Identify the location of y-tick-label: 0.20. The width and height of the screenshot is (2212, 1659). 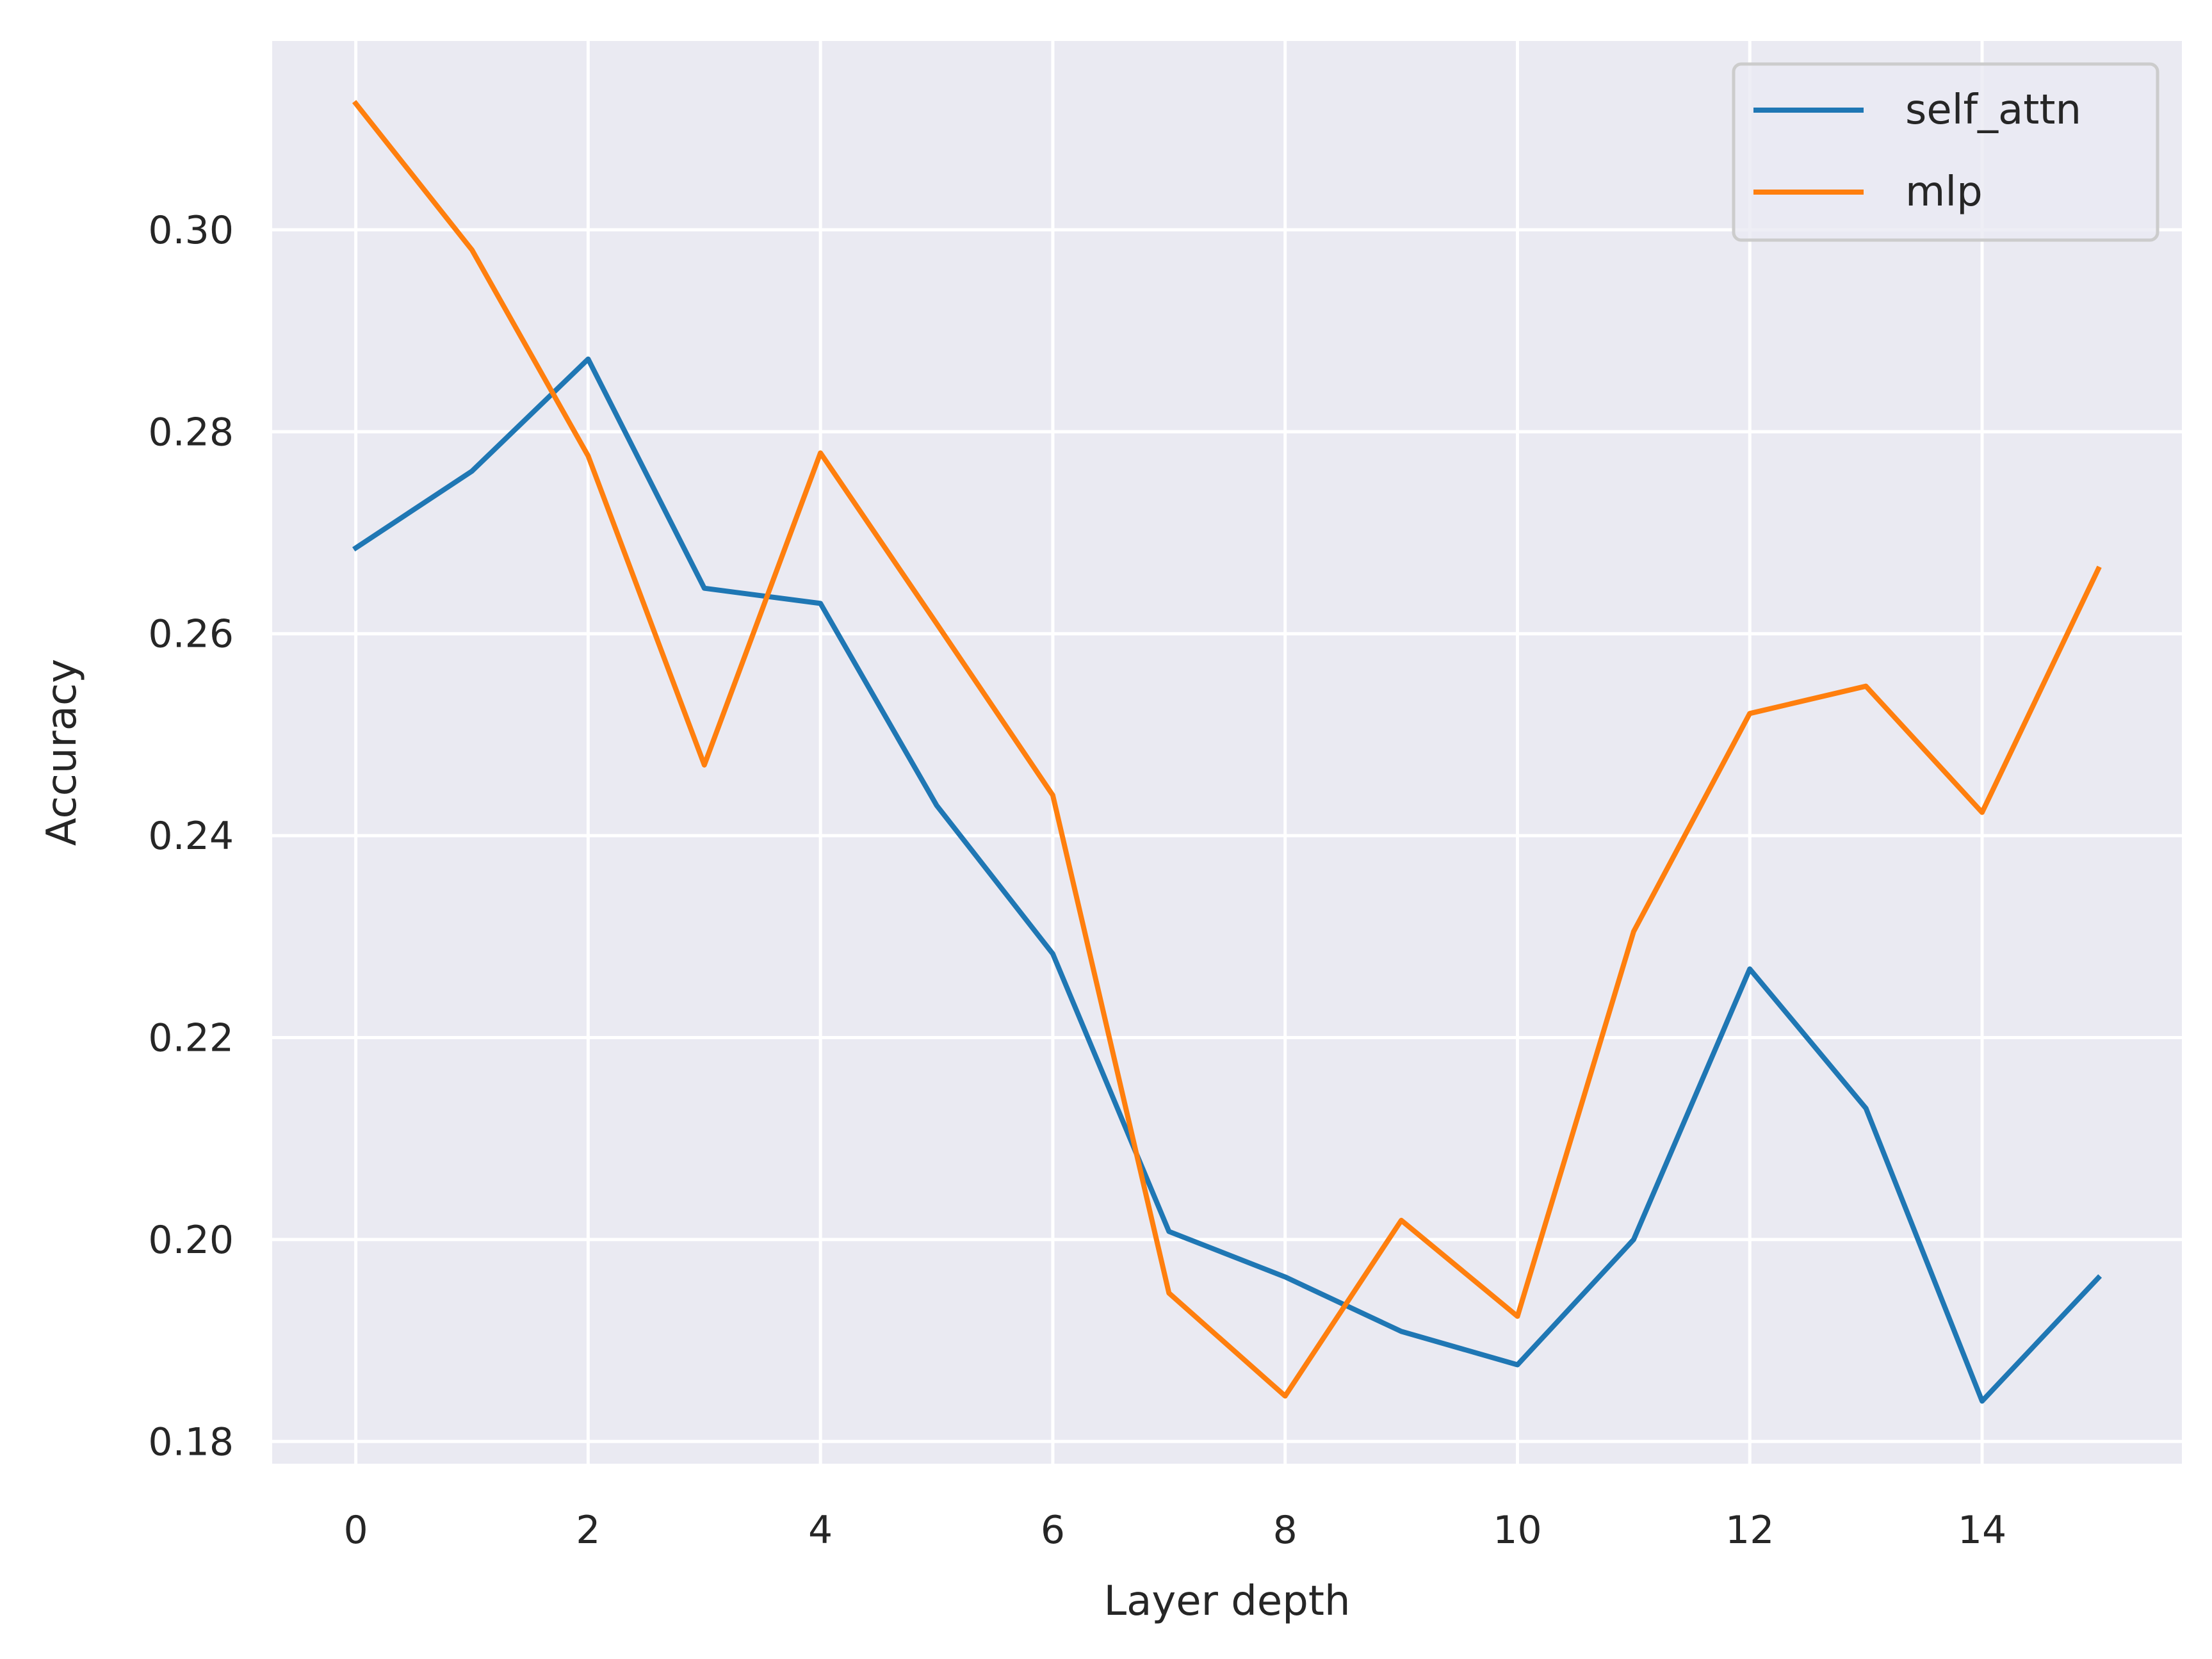
(191, 1240).